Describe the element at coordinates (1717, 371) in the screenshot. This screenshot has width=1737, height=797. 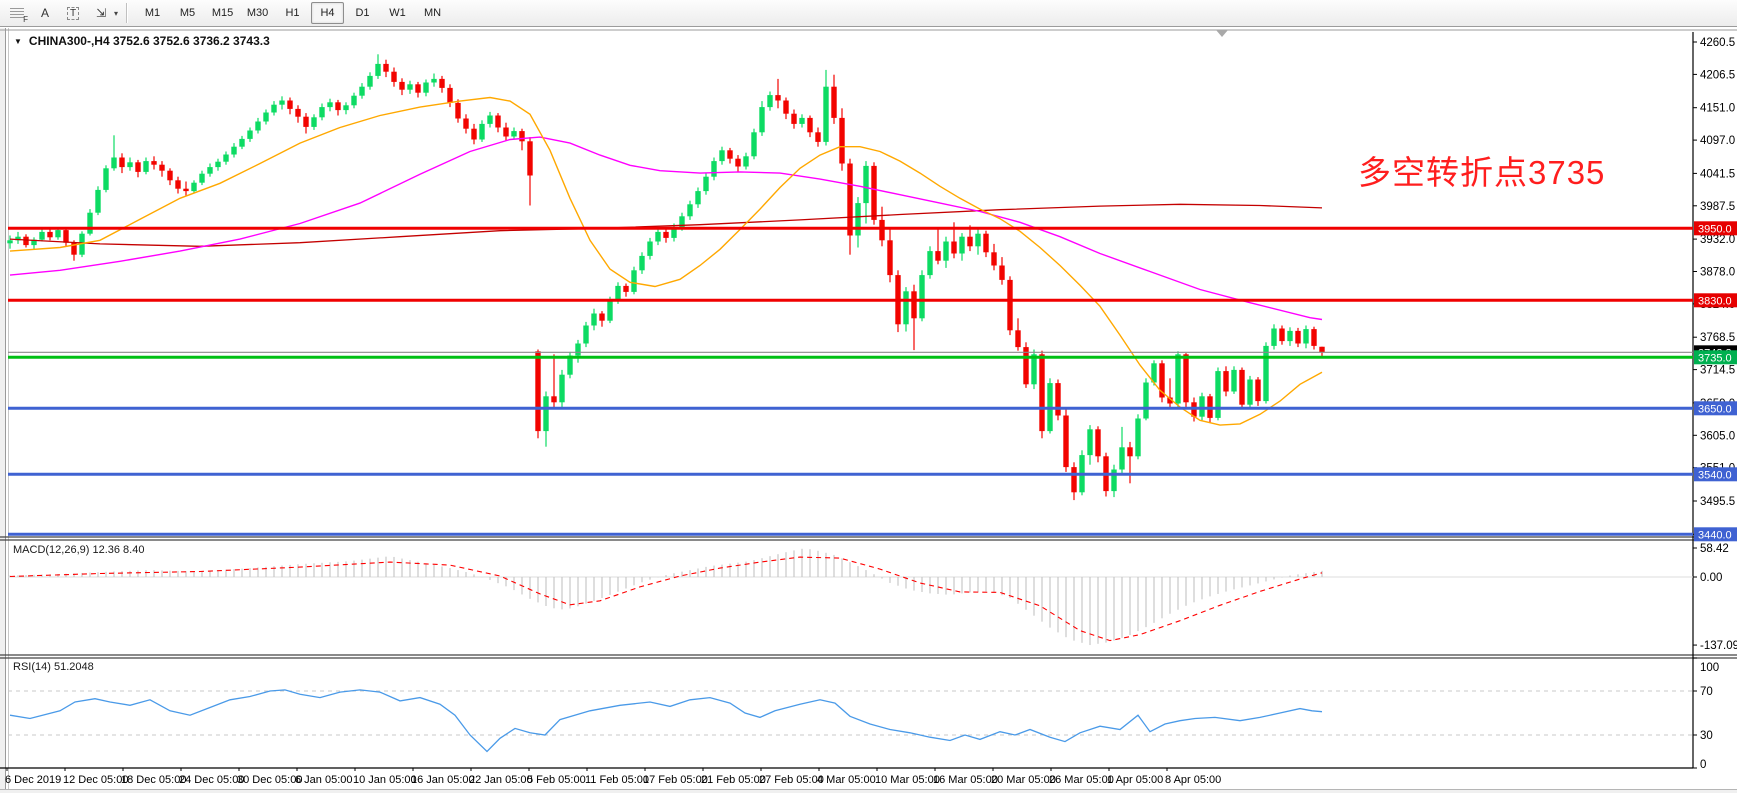
I see `price-tick-label: 3714.5` at that location.